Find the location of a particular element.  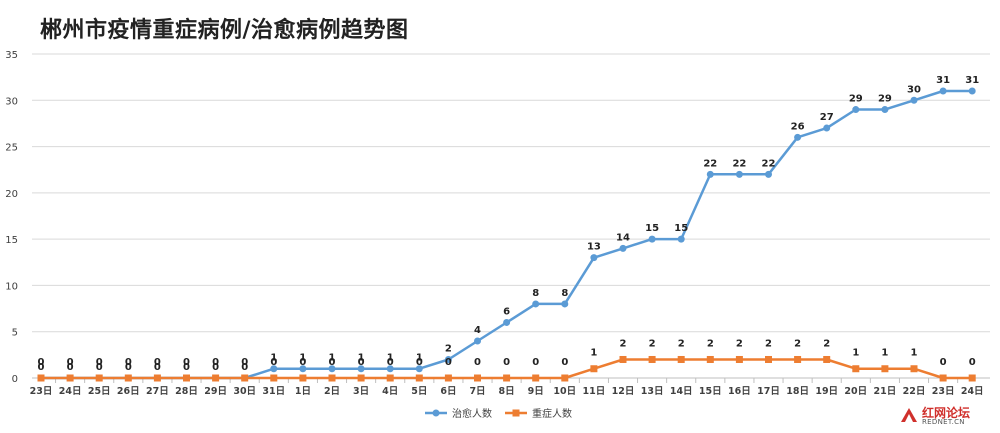

y-tick-label: 15 is located at coordinates (11, 240).